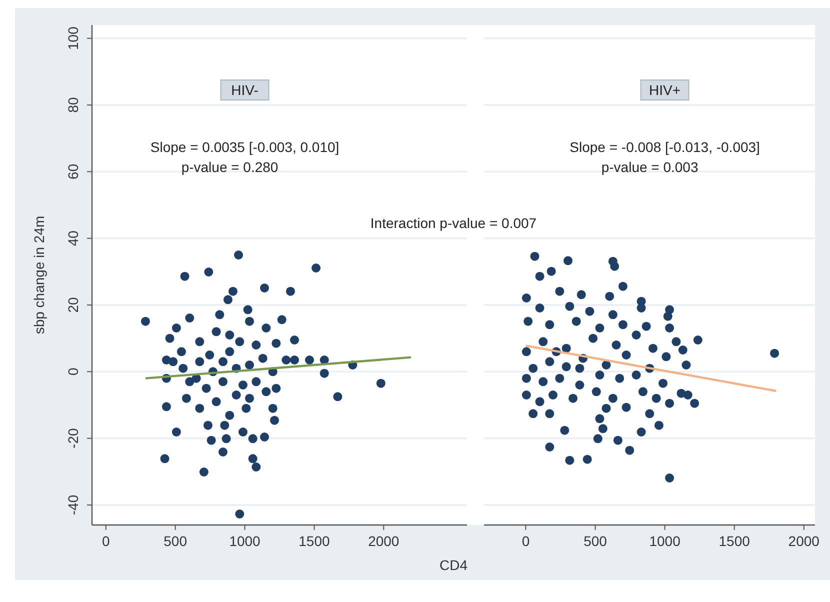 This screenshot has width=830, height=602. I want to click on y-tick-label: -40, so click(73, 505).